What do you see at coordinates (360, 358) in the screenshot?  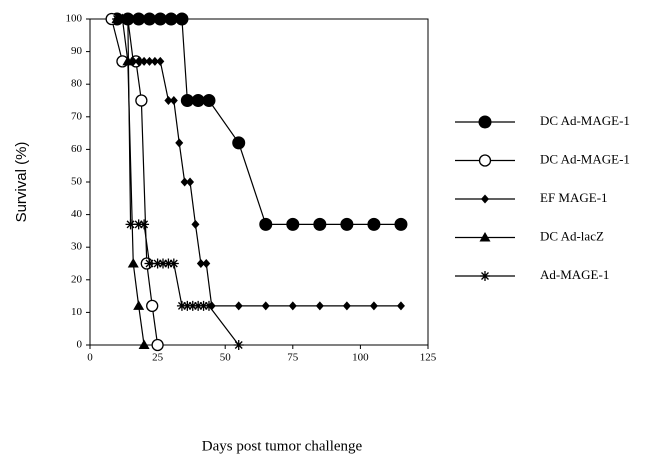 I see `x-tick-label: 100` at bounding box center [360, 358].